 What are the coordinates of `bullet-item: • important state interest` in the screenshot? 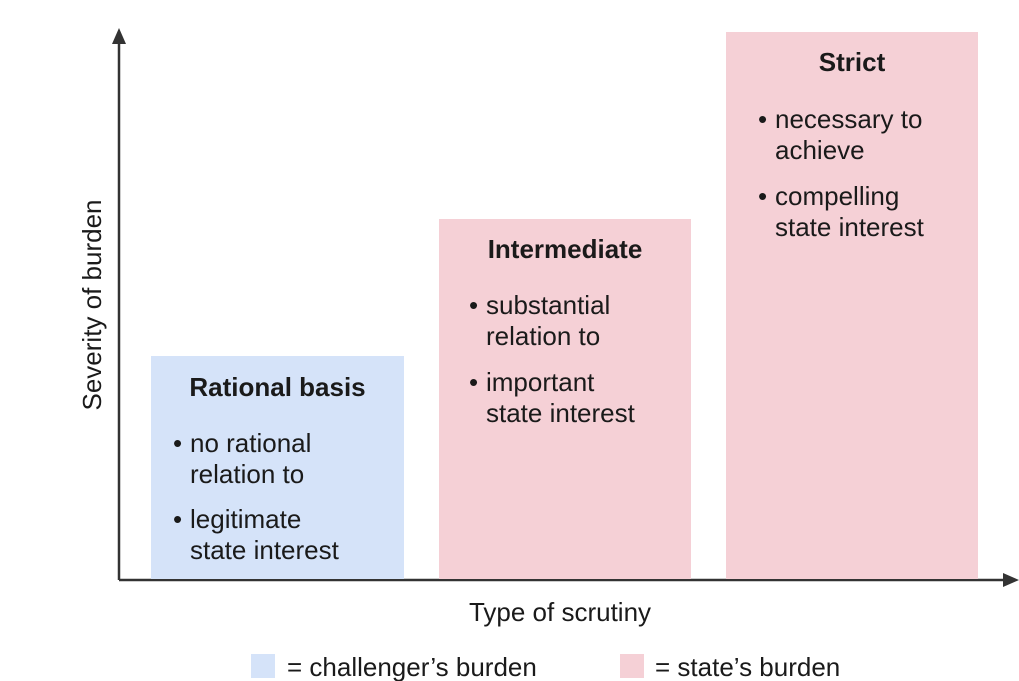 It's located at (552, 398).